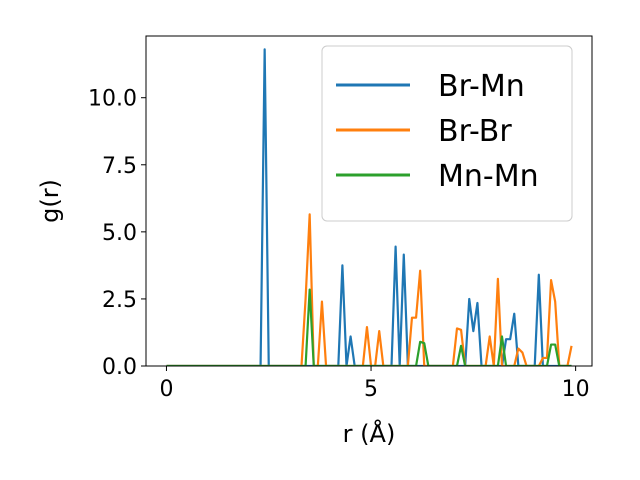 This screenshot has height=480, width=640. I want to click on y-axis-label: g(r), so click(50, 201).